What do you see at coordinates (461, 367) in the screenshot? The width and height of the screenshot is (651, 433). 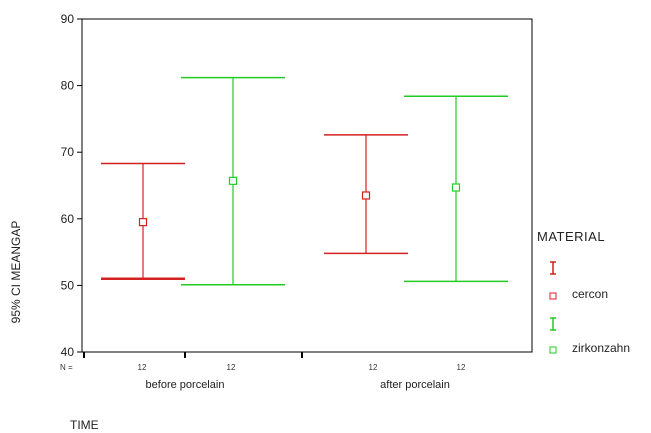 I see `n-count-zirkonzahn-1: 12` at bounding box center [461, 367].